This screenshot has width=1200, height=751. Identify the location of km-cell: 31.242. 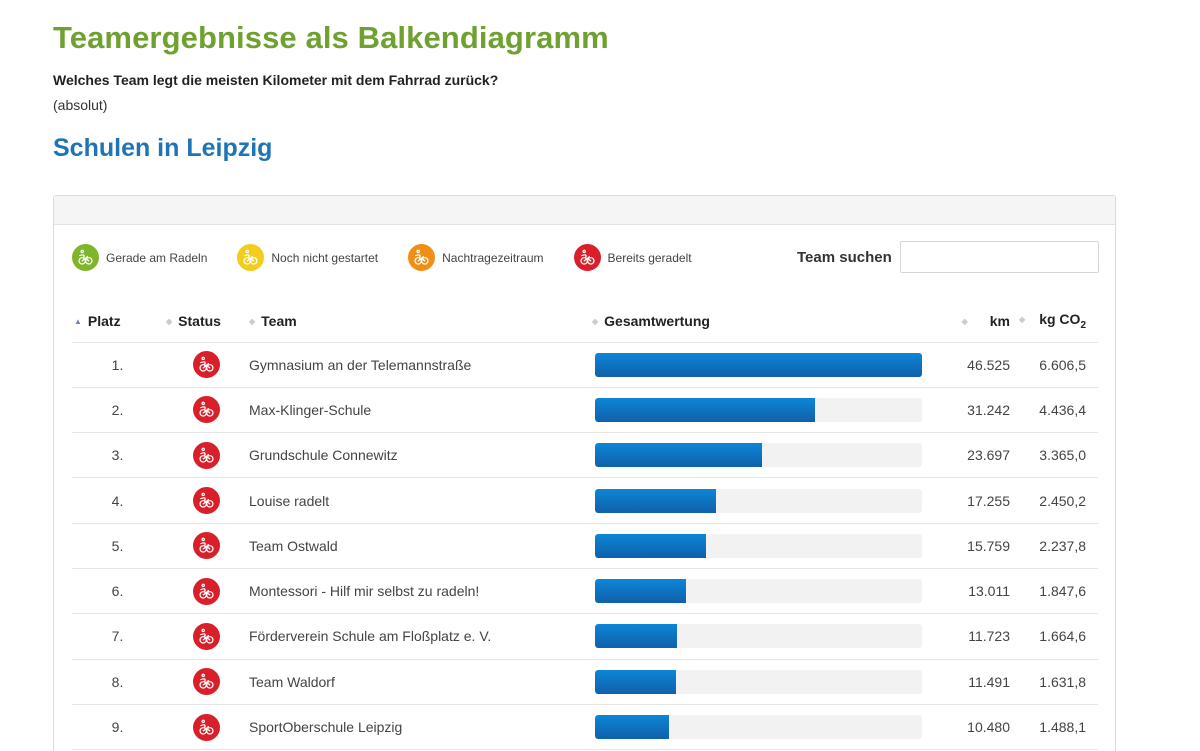
(977, 410).